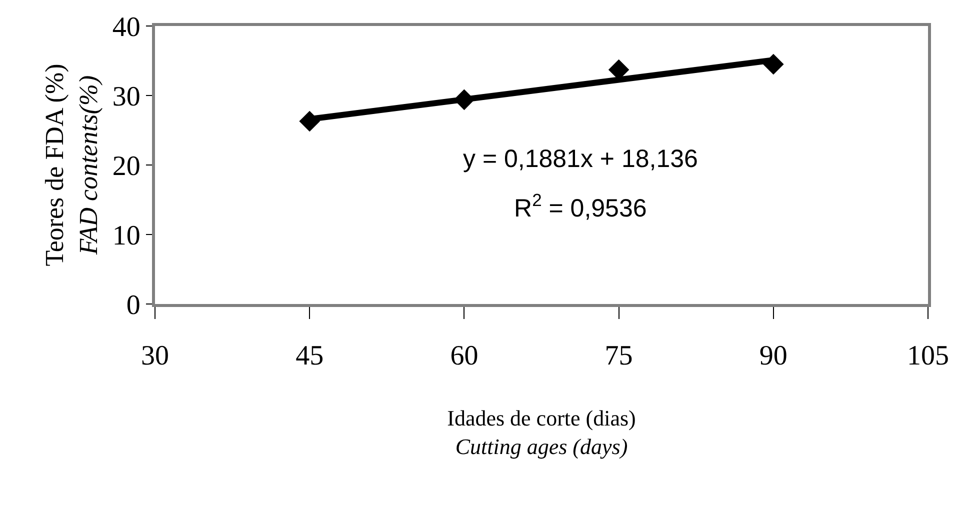  Describe the element at coordinates (928, 356) in the screenshot. I see `x-tick-label: 105` at that location.